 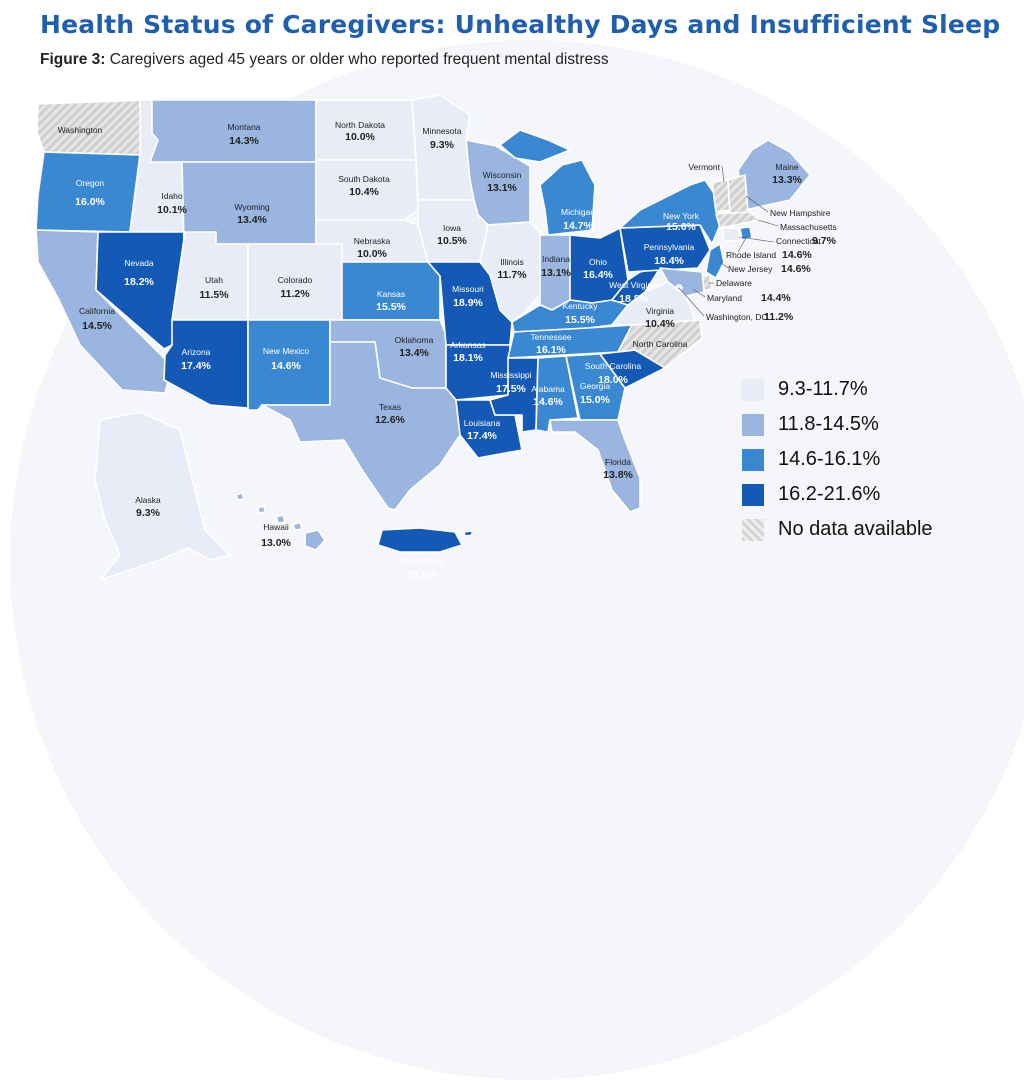 What do you see at coordinates (372, 254) in the screenshot?
I see `state-value-label: 10.0%` at bounding box center [372, 254].